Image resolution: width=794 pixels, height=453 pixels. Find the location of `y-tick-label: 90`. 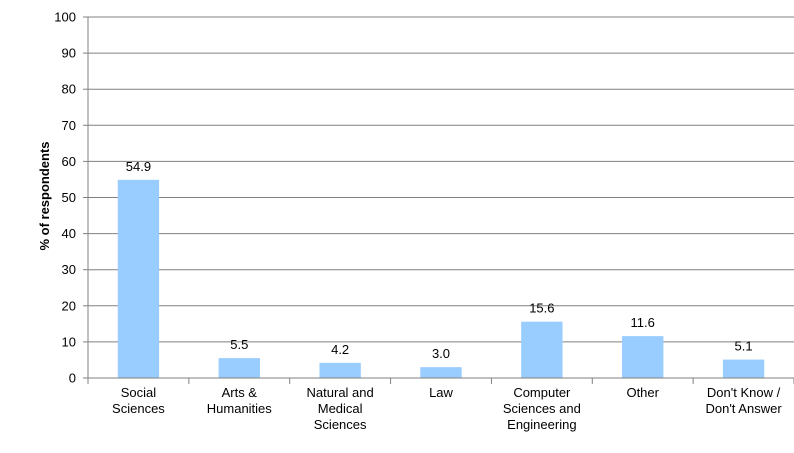

y-tick-label: 90 is located at coordinates (69, 53).